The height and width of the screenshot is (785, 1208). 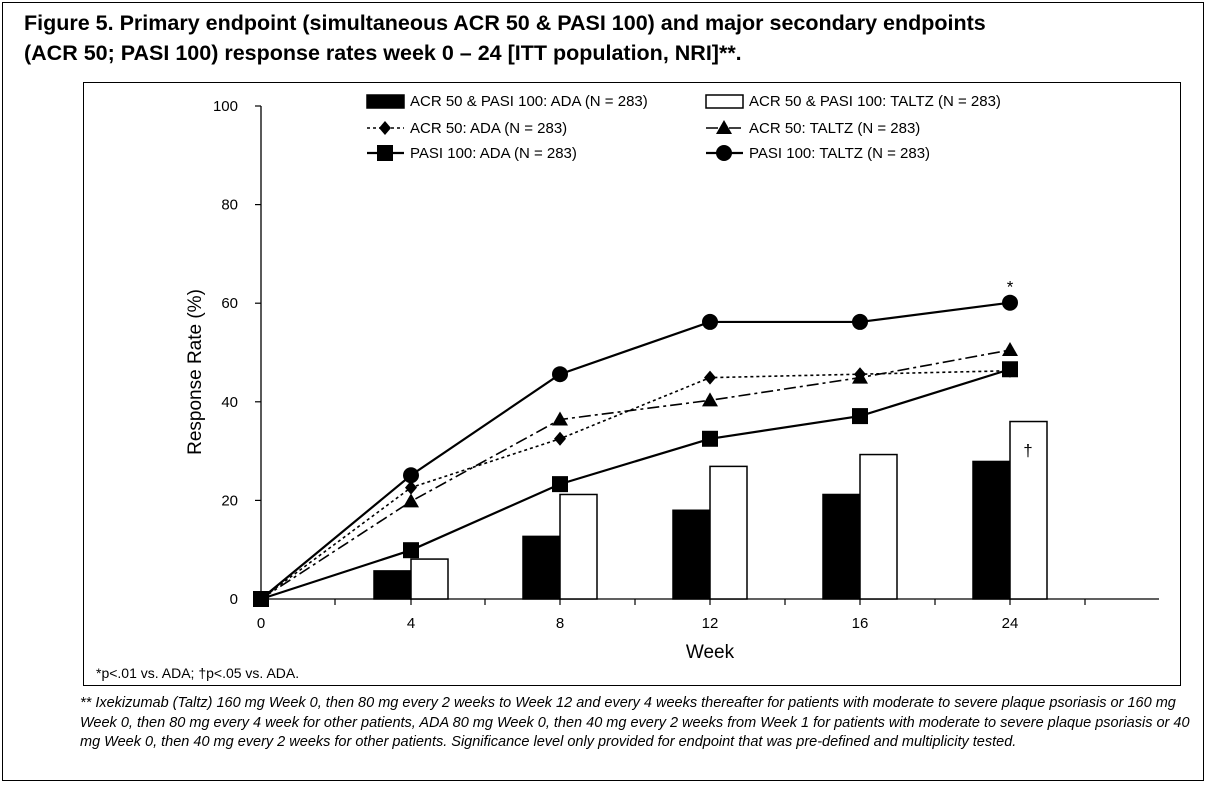 I want to click on legend-label-acr-50-ada-n-283: ACR 50: ADA (N = 283), so click(x=488, y=128).